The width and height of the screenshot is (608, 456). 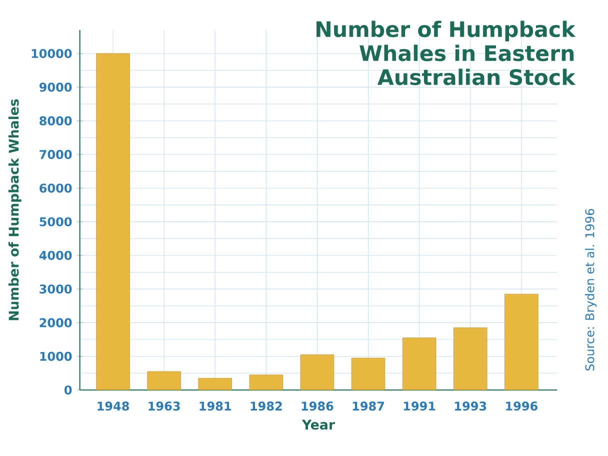 What do you see at coordinates (55, 87) in the screenshot?
I see `y-tick-label: 9000` at bounding box center [55, 87].